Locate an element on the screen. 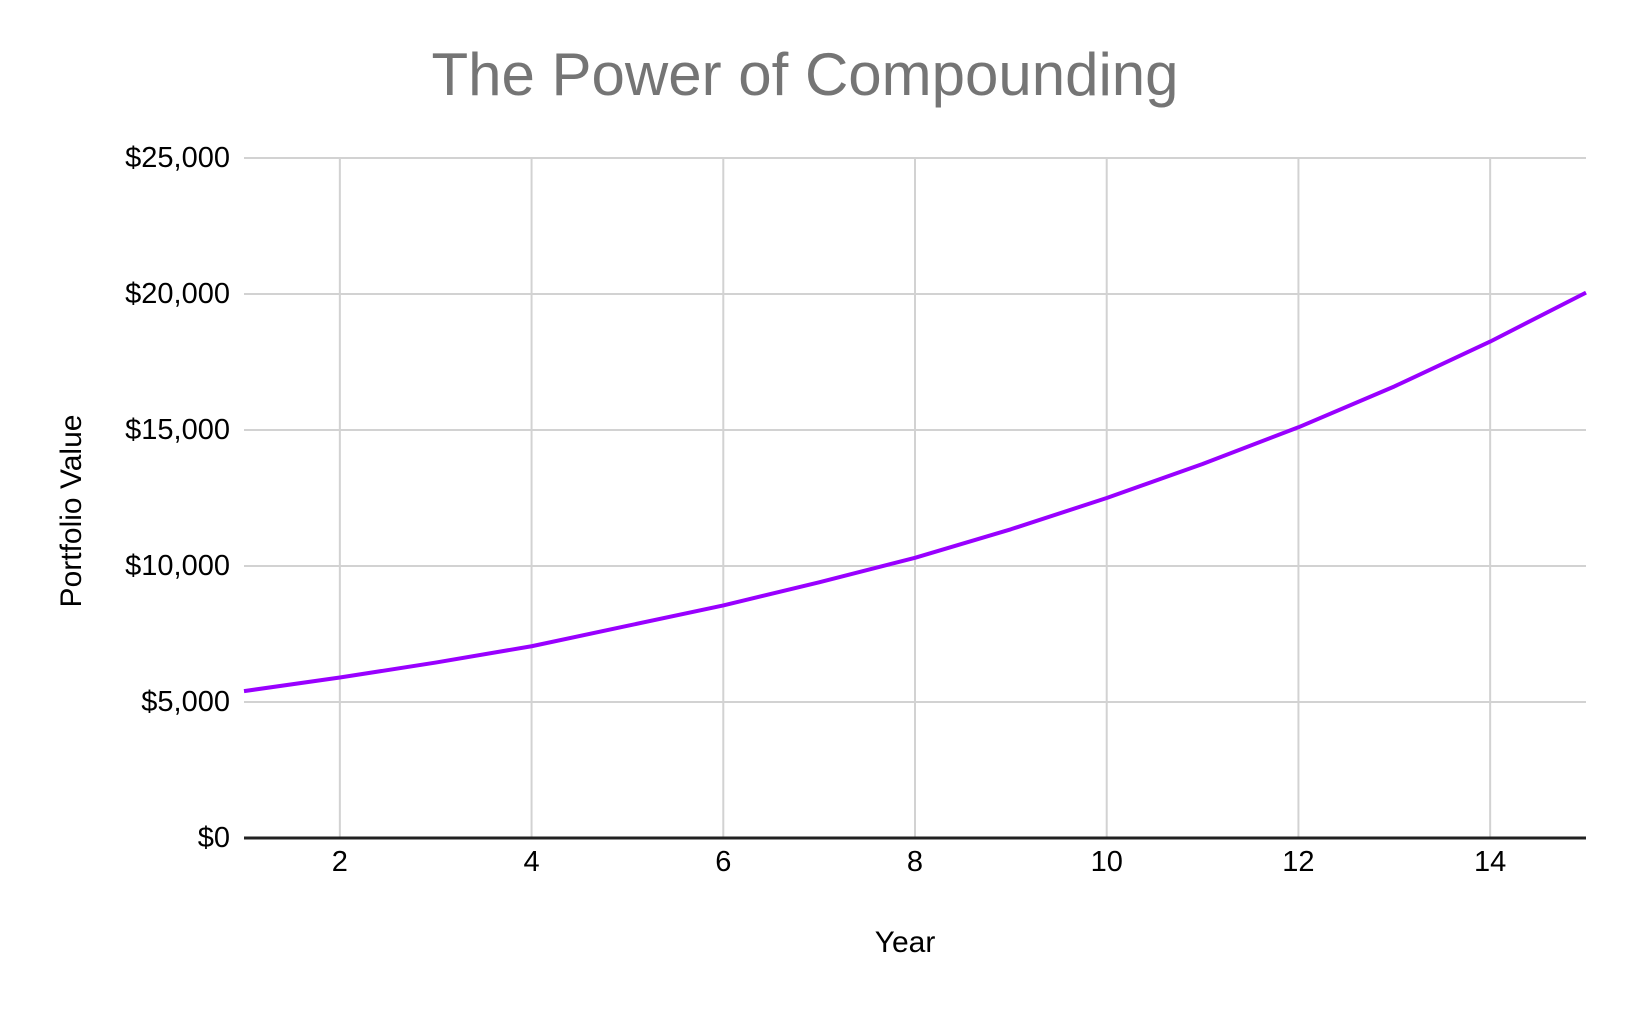  x-axis-title: Year is located at coordinates (905, 942).